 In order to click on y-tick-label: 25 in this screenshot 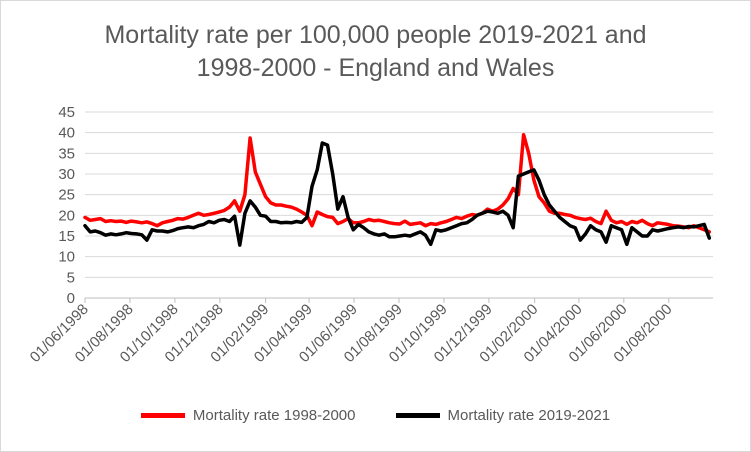, I will do `click(66, 195)`.